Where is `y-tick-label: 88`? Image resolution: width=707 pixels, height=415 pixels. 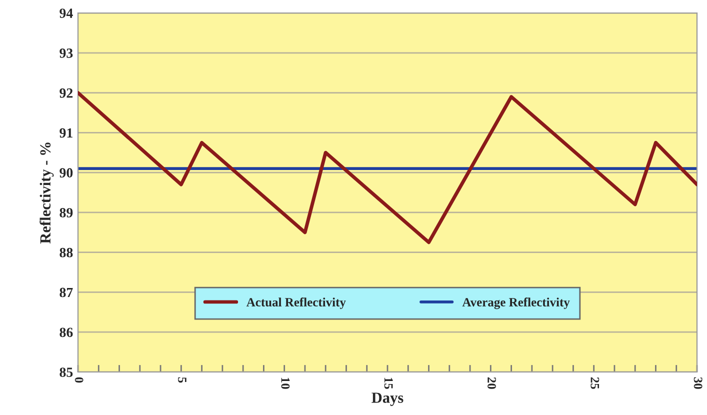
y-tick-label: 88 is located at coordinates (66, 253).